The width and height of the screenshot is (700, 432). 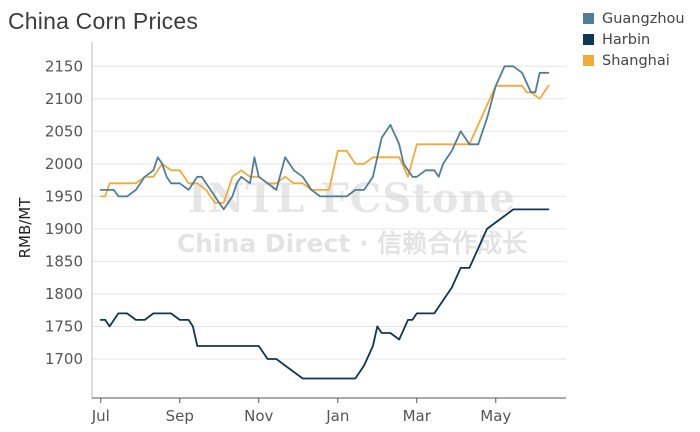 I want to click on legend-item-harbin: Harbin, so click(x=634, y=39).